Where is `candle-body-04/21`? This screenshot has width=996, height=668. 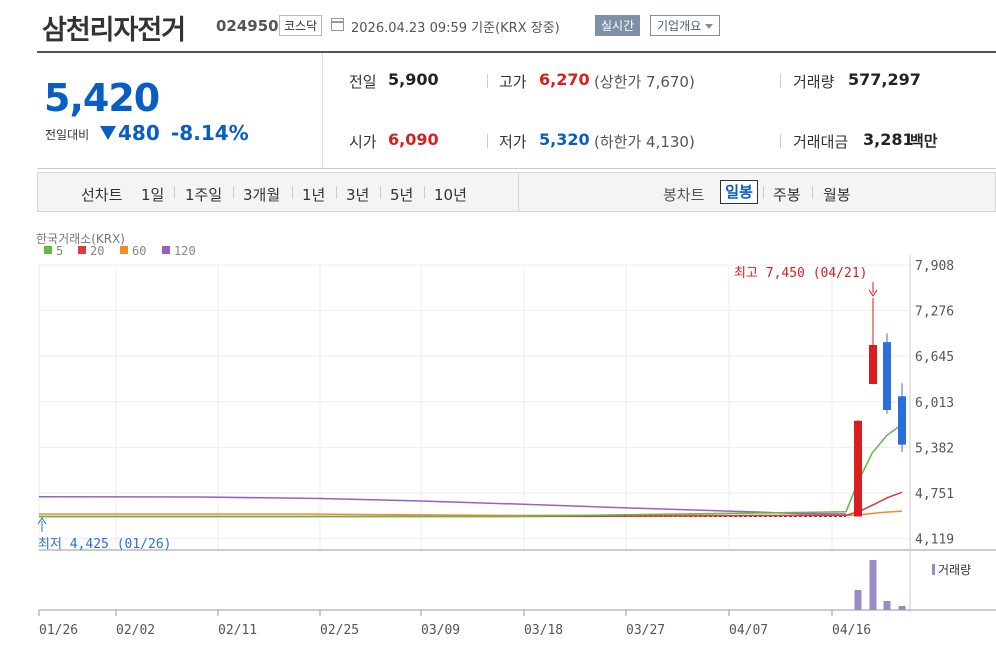
candle-body-04/21 is located at coordinates (873, 364).